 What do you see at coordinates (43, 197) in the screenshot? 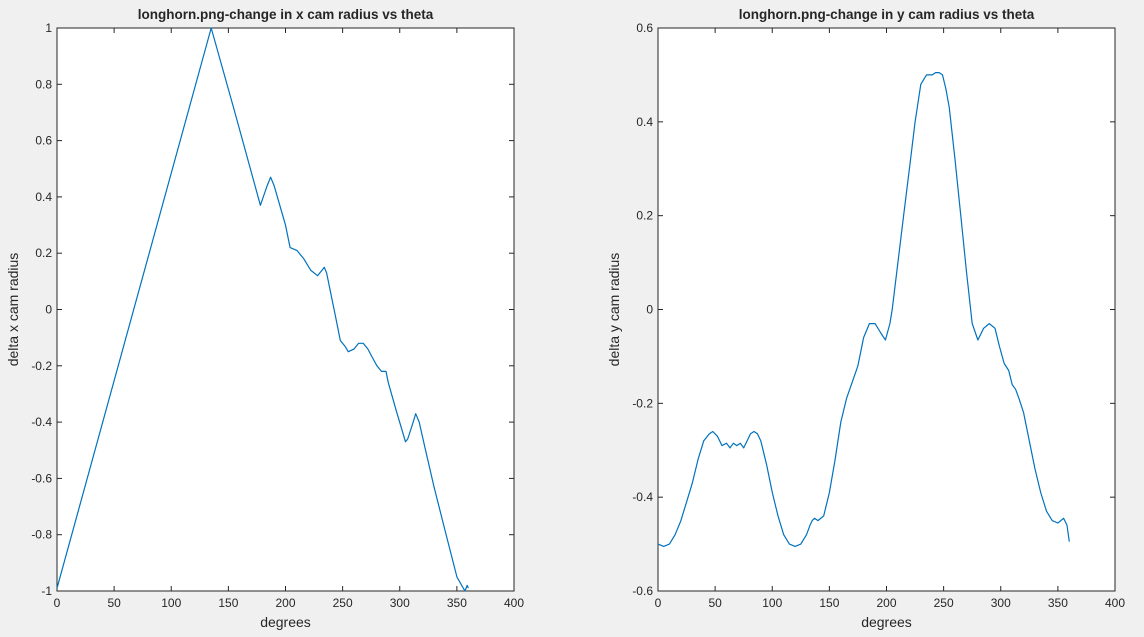
I see `y-tick-label-delta-x: 0.4` at bounding box center [43, 197].